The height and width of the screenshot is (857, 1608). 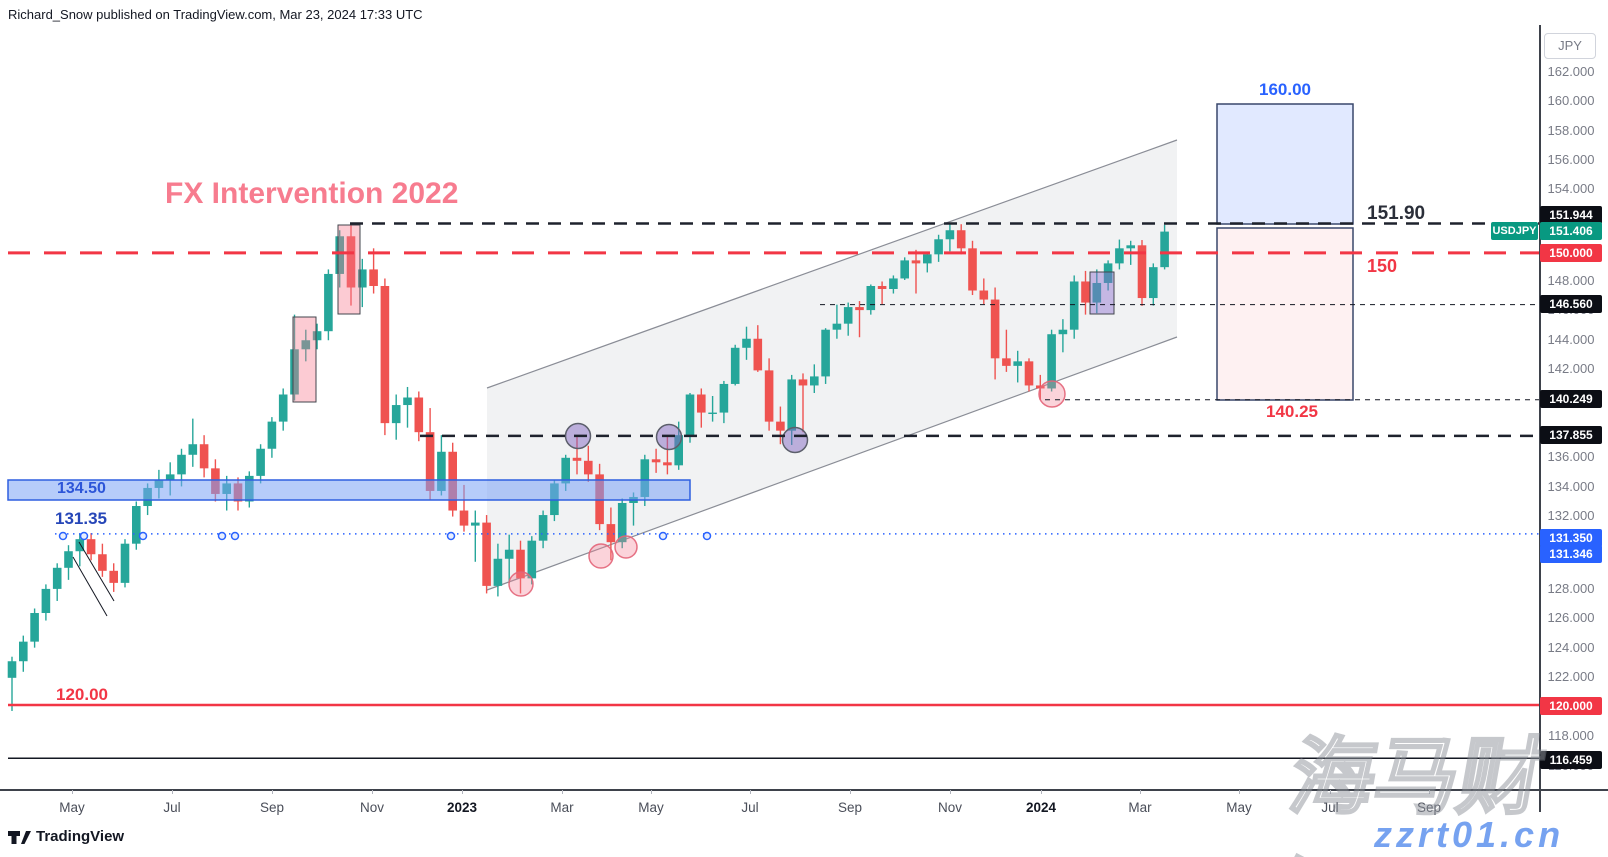 I want to click on breakout-level-label: 151.90, so click(x=1396, y=213).